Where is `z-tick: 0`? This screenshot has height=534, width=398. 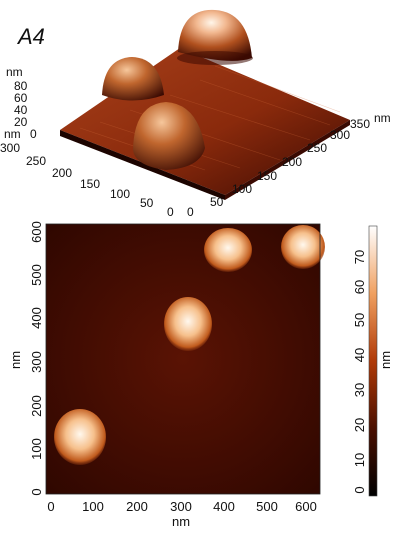
z-tick: 0 is located at coordinates (33, 134).